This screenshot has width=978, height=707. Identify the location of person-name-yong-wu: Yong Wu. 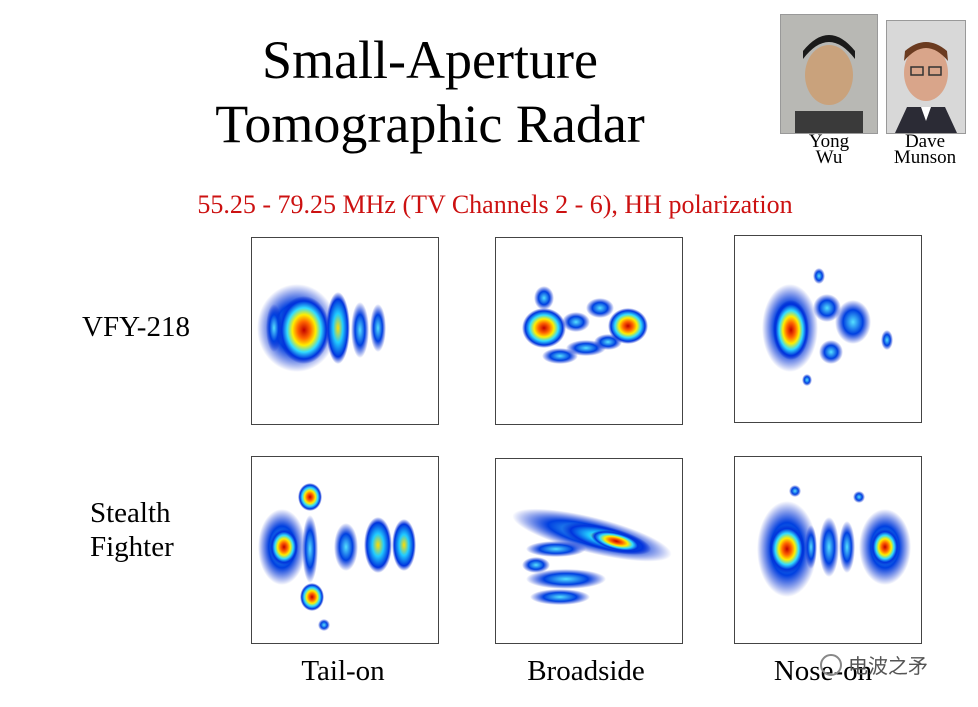
(829, 149).